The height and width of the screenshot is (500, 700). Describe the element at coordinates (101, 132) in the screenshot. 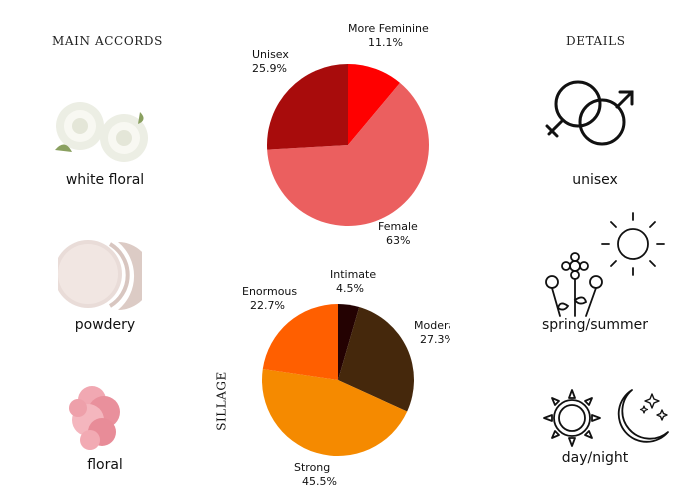

I see `white-rose-icon` at that location.